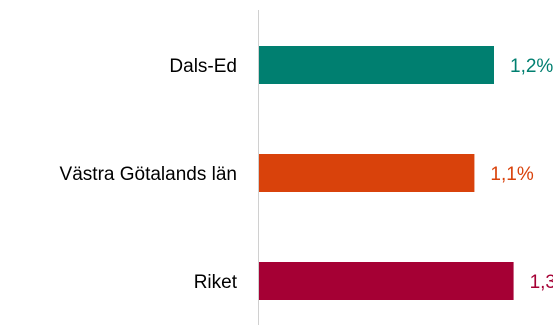 This screenshot has height=327, width=553. I want to click on category-label: Dals-Ed, so click(203, 66).